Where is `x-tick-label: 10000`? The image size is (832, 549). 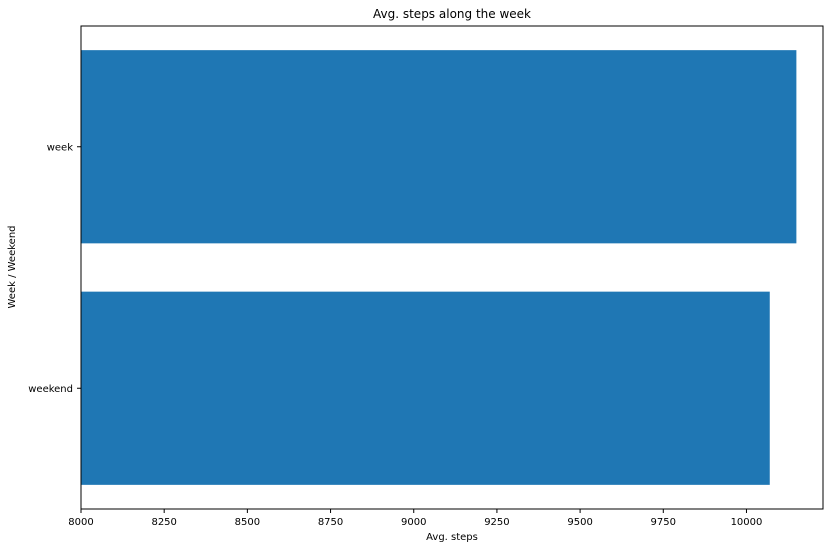
x-tick-label: 10000 is located at coordinates (747, 522).